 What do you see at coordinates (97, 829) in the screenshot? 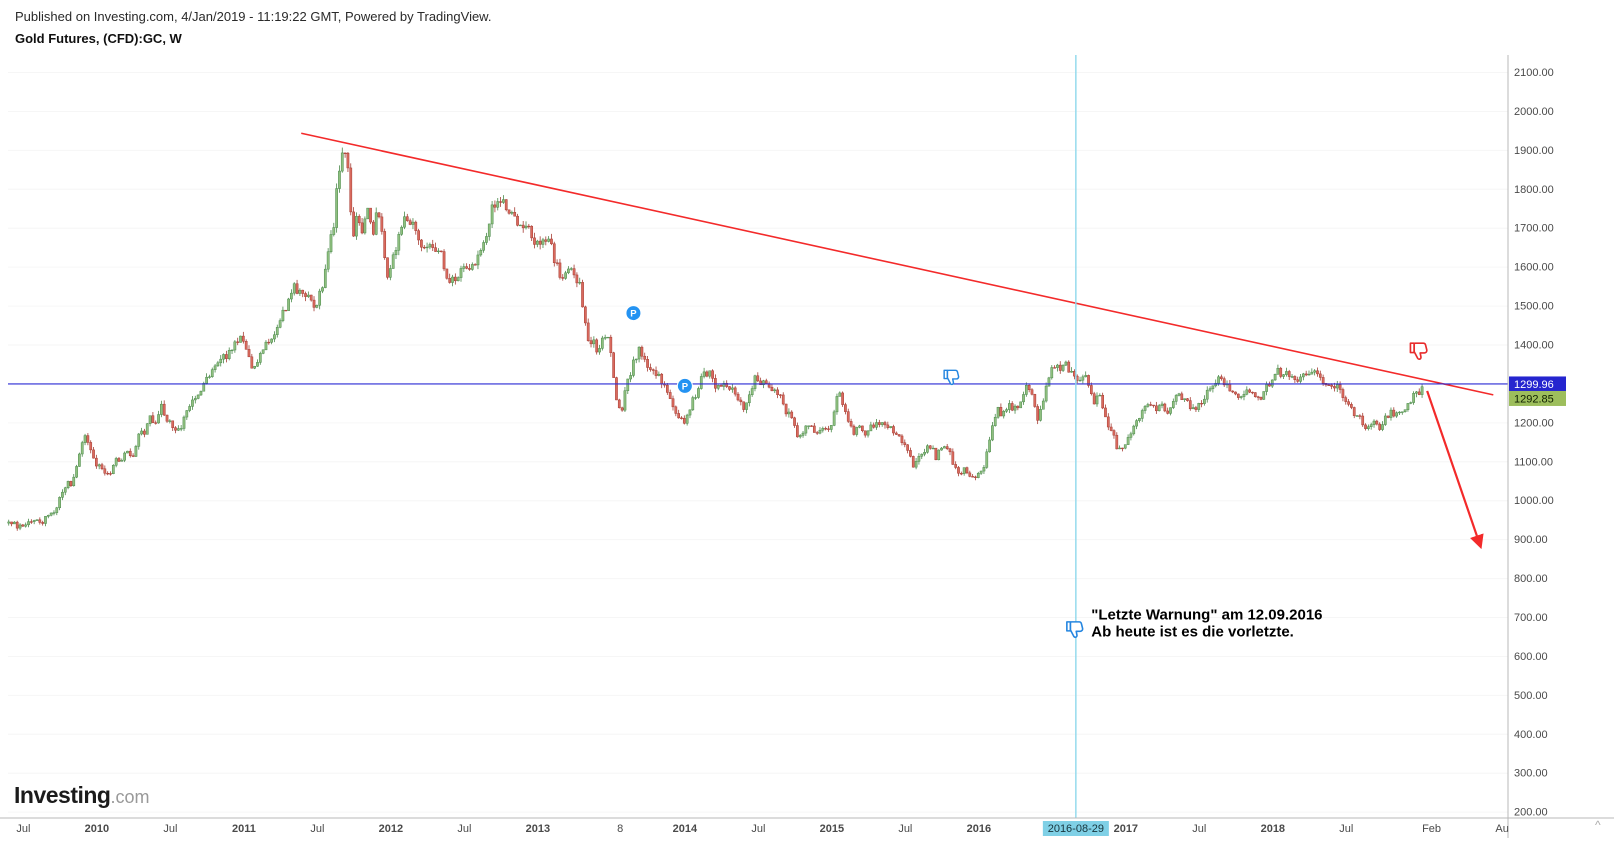
I see `svg-text: 2010` at bounding box center [97, 829].